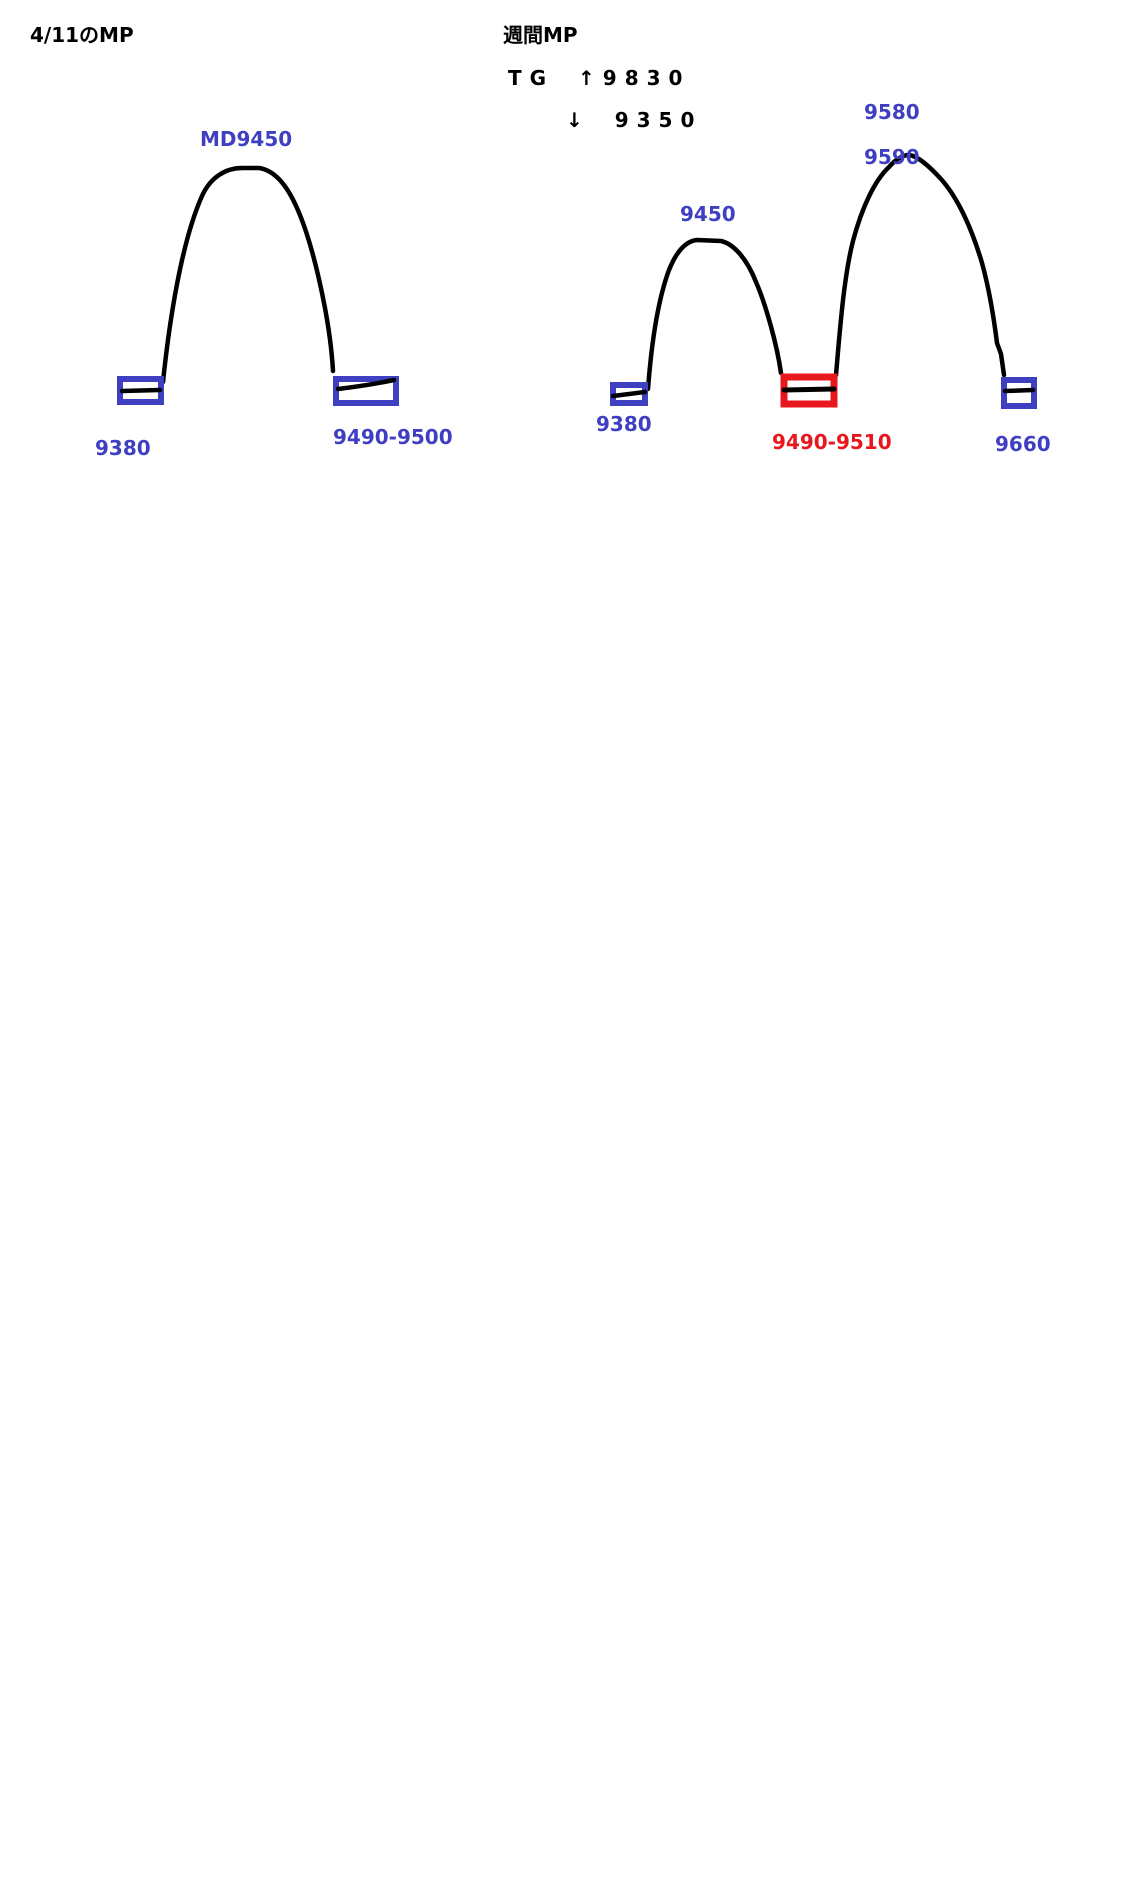  I want to click on daily-right-box-line, so click(366, 384).